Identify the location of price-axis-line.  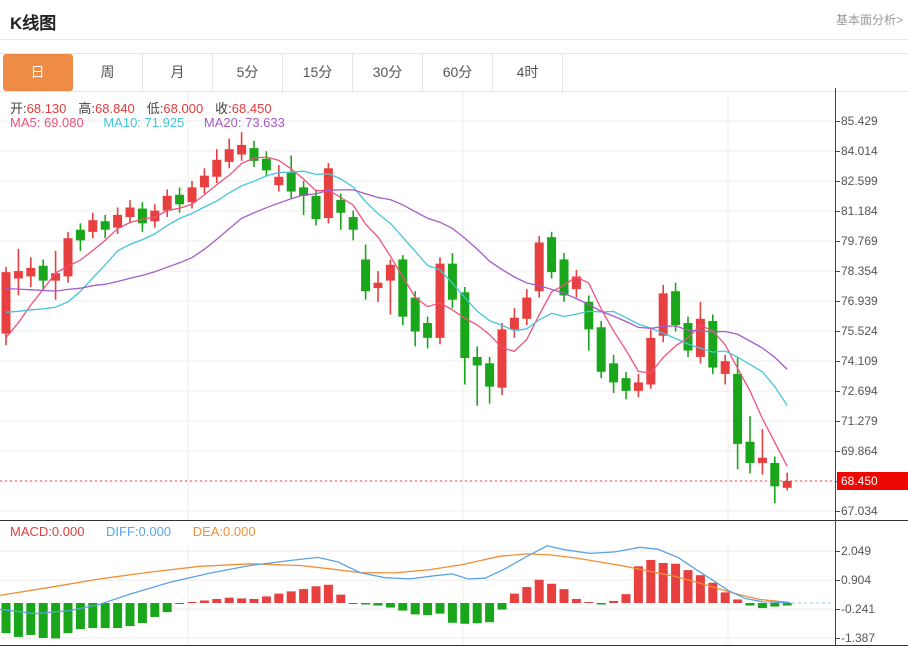
(835, 367).